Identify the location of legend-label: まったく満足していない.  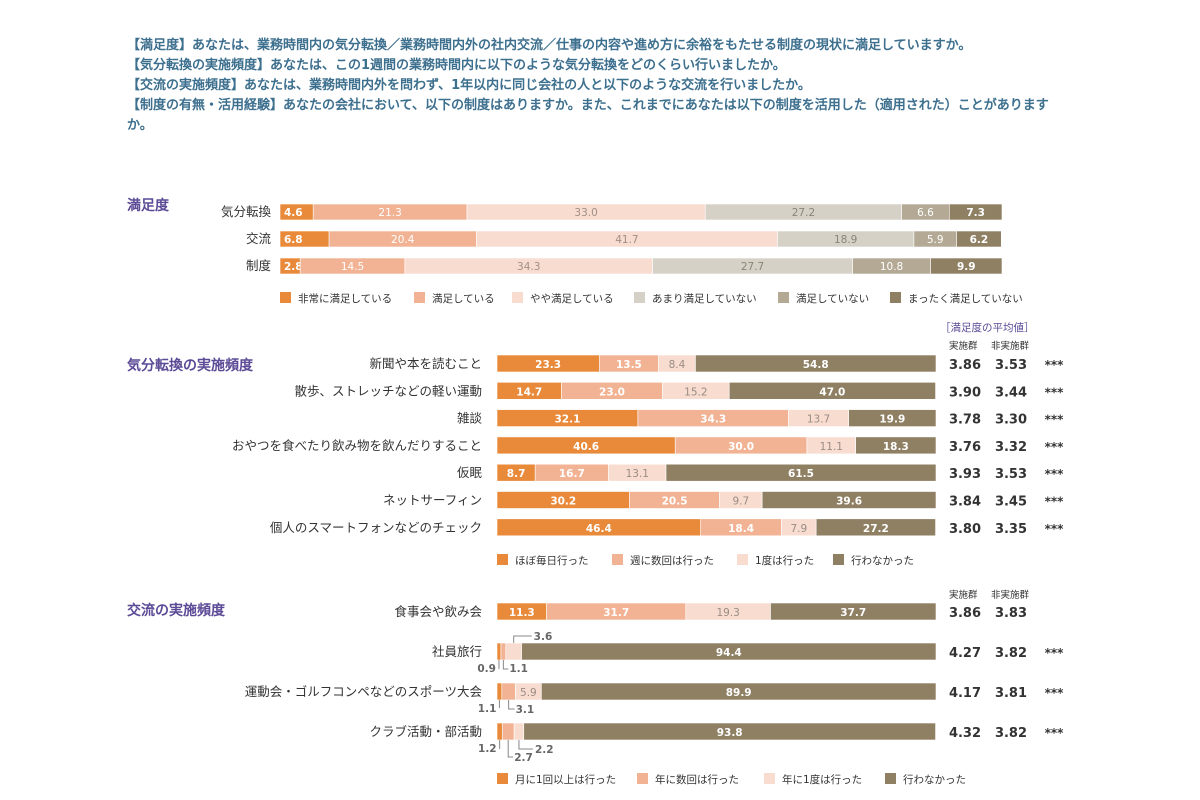
(965, 299).